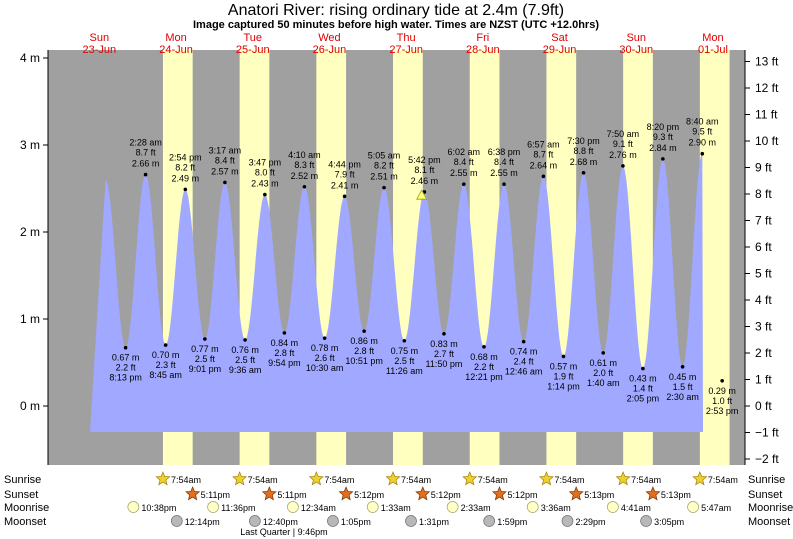  What do you see at coordinates (205, 369) in the screenshot?
I see `tide-time-label: 9:01 pm` at bounding box center [205, 369].